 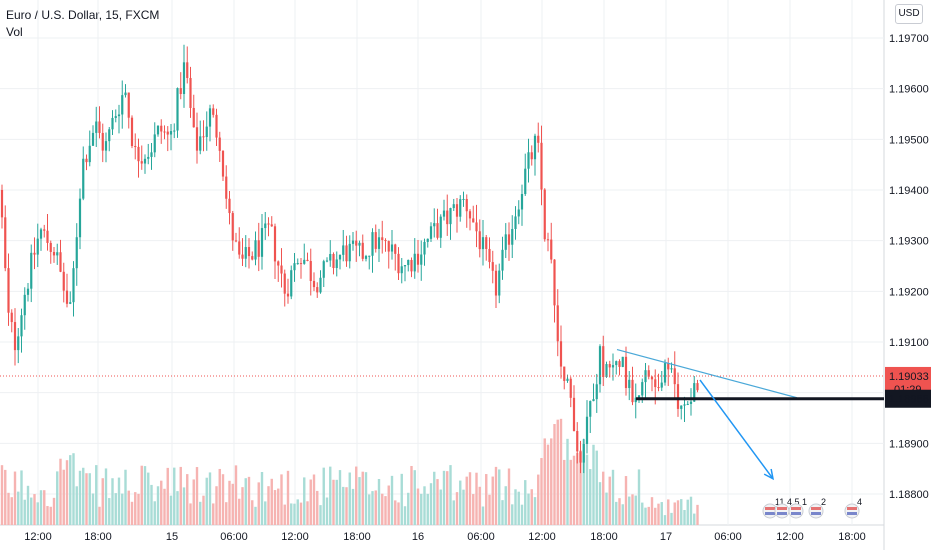 I want to click on event-count: 11, so click(x=779, y=502).